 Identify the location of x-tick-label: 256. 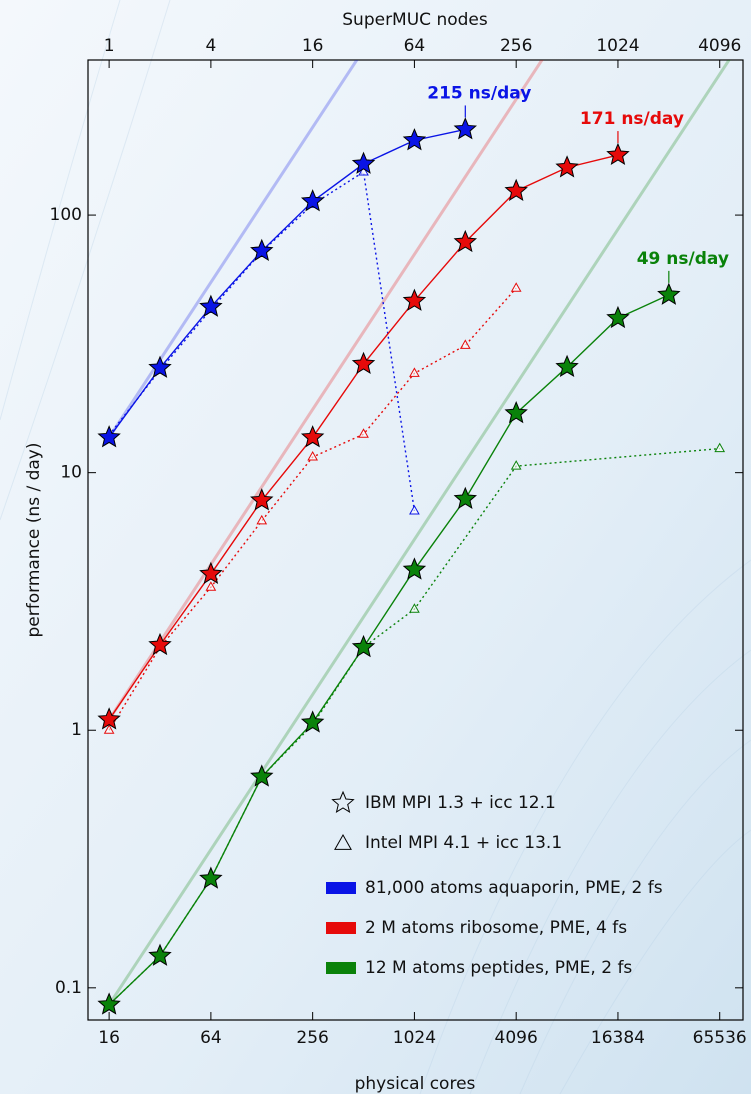
(312, 1038).